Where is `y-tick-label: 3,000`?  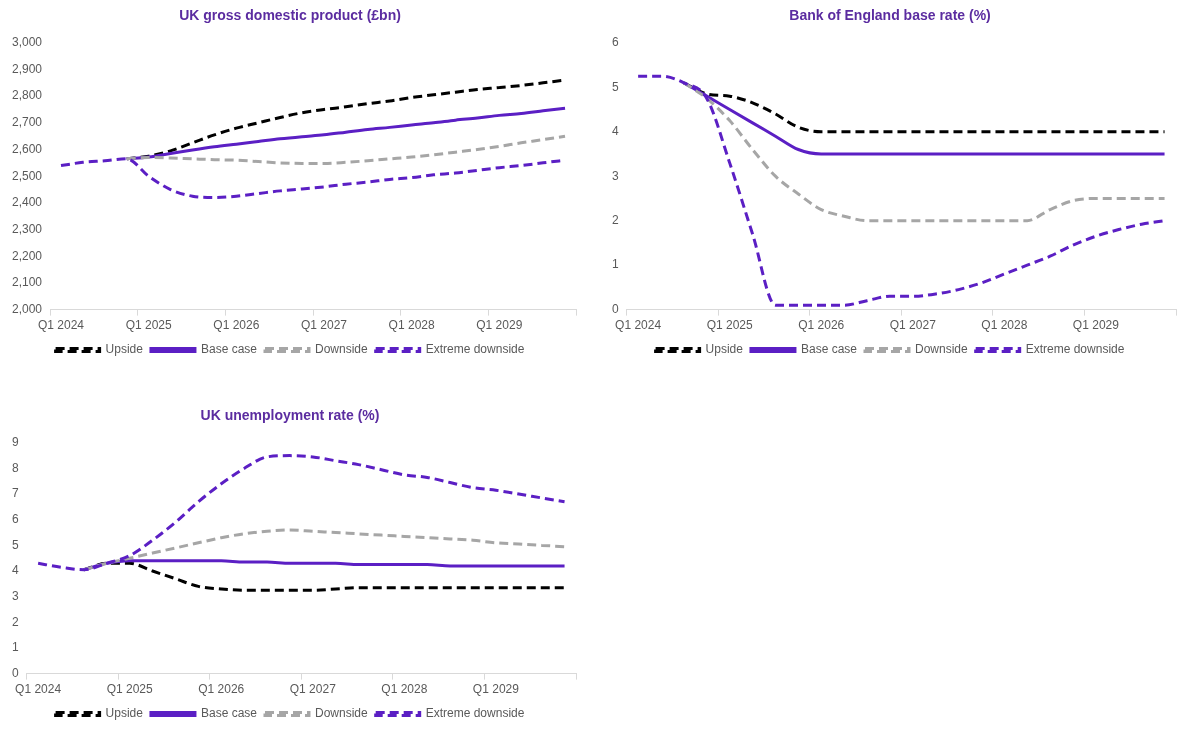 y-tick-label: 3,000 is located at coordinates (27, 42).